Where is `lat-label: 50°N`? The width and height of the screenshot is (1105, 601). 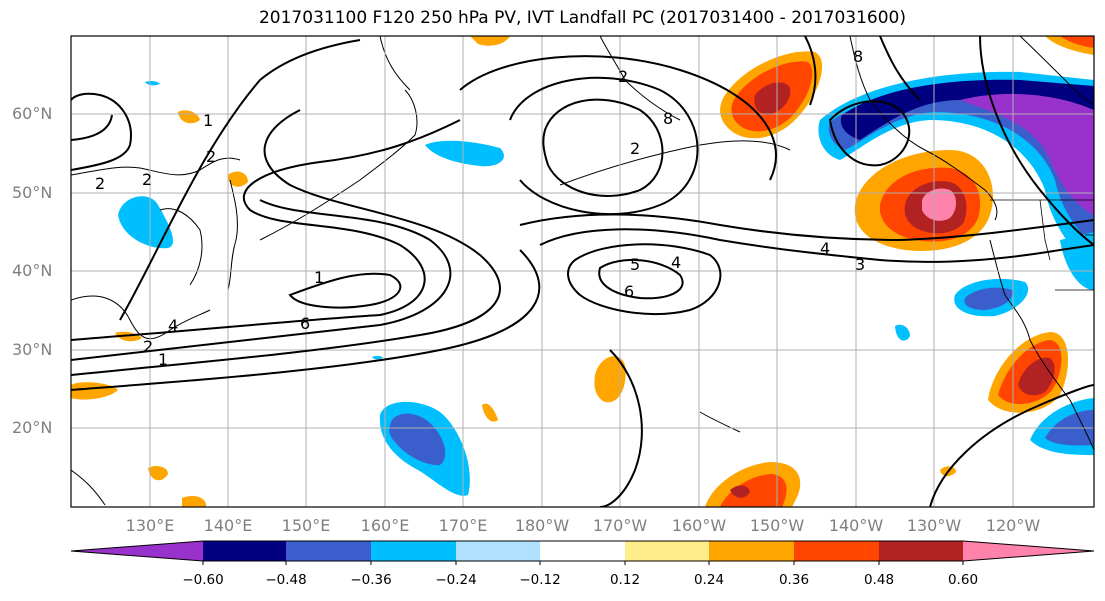 lat-label: 50°N is located at coordinates (32, 192).